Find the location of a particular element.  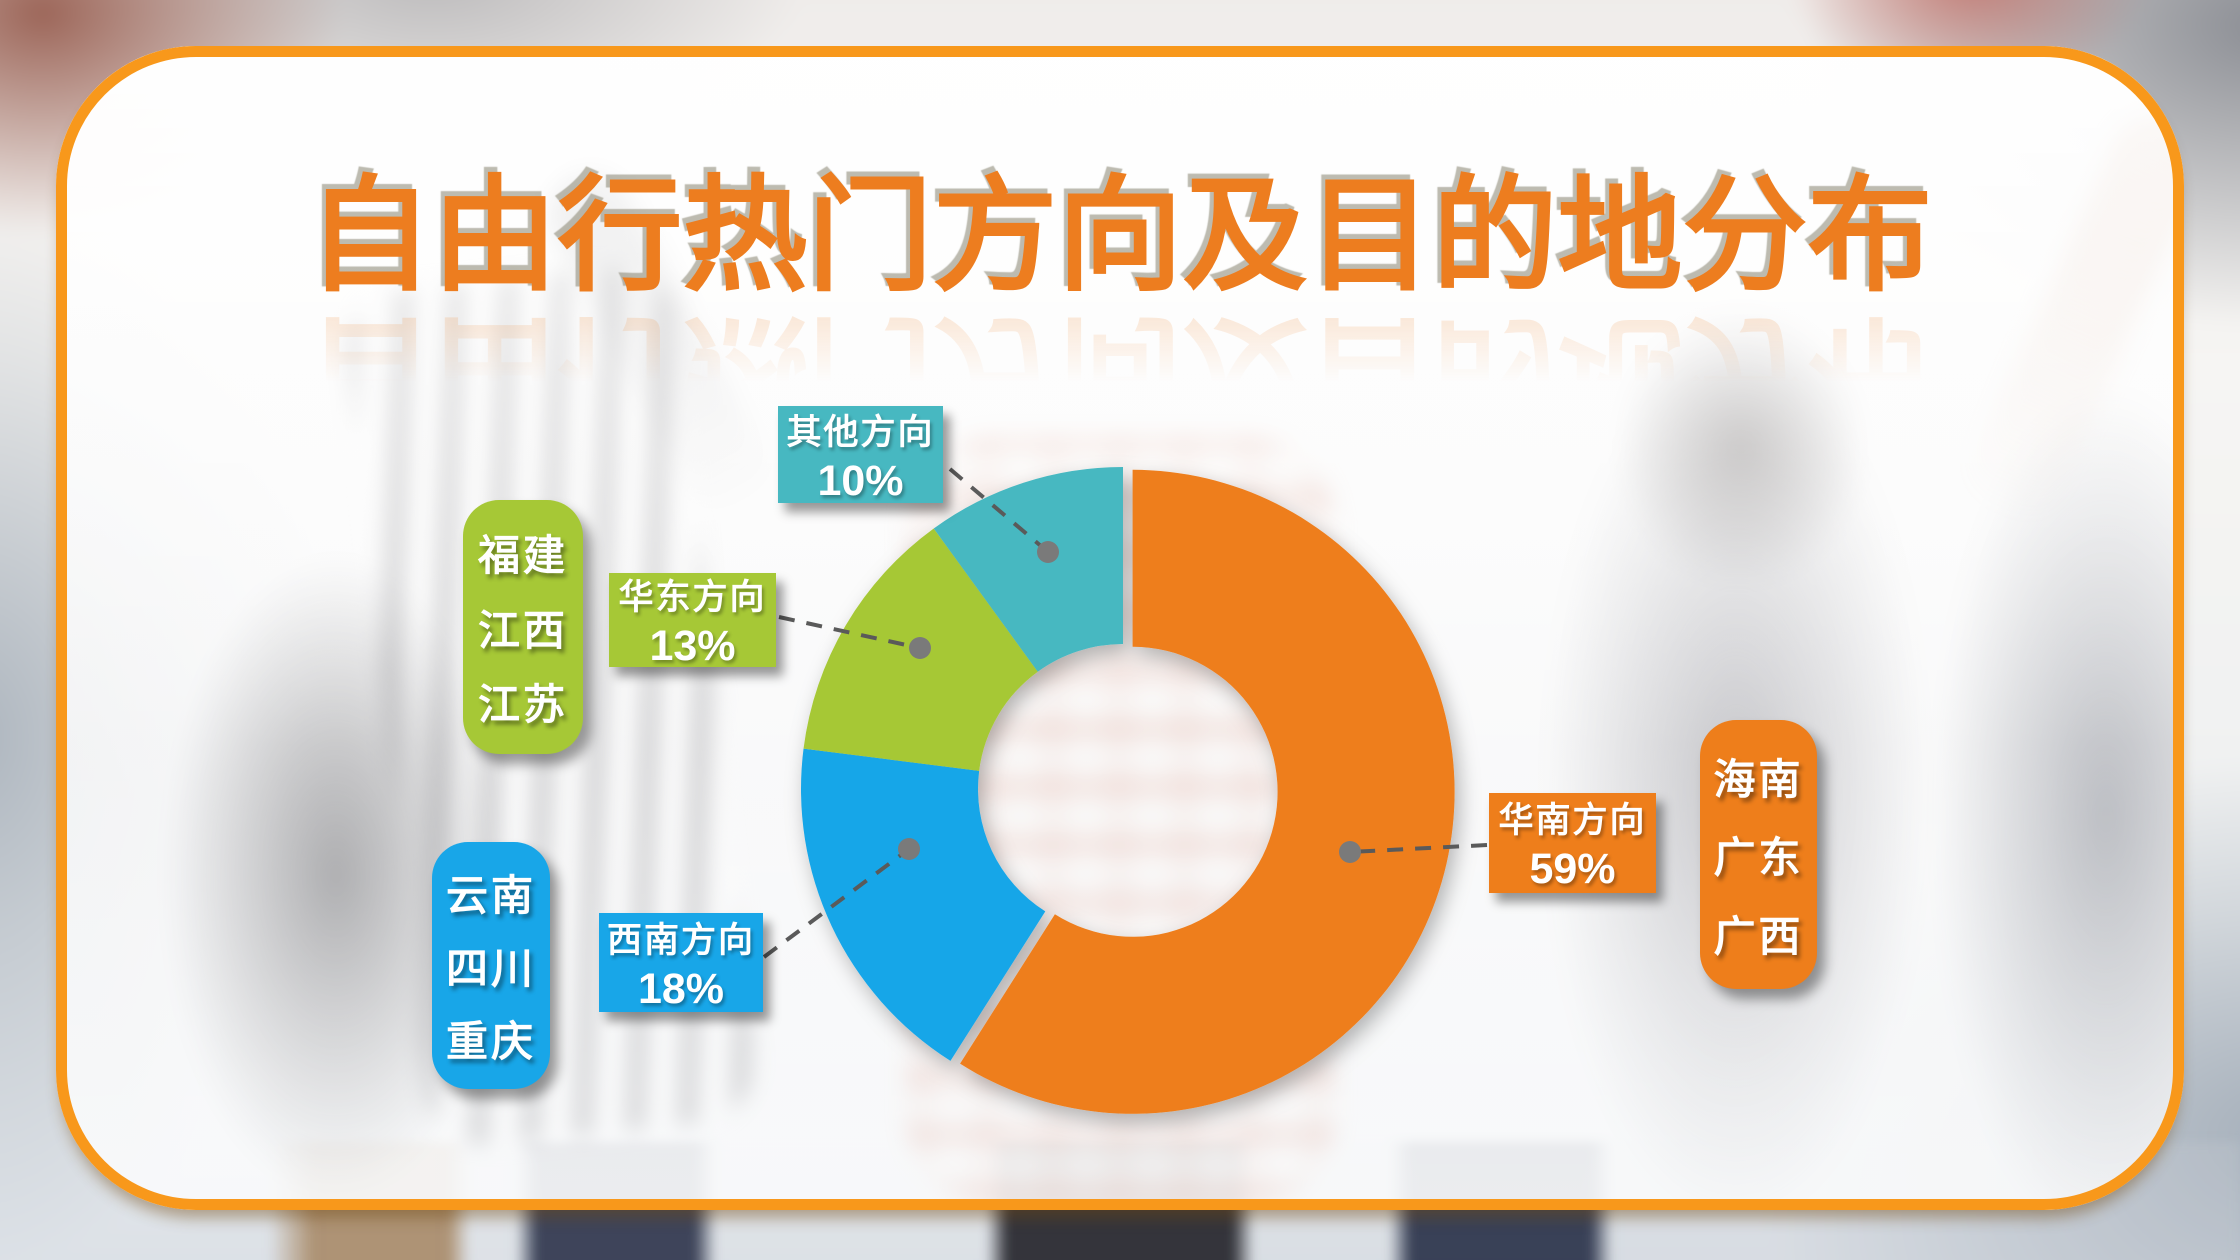

donut-slice-西南方向 is located at coordinates (923, 904).